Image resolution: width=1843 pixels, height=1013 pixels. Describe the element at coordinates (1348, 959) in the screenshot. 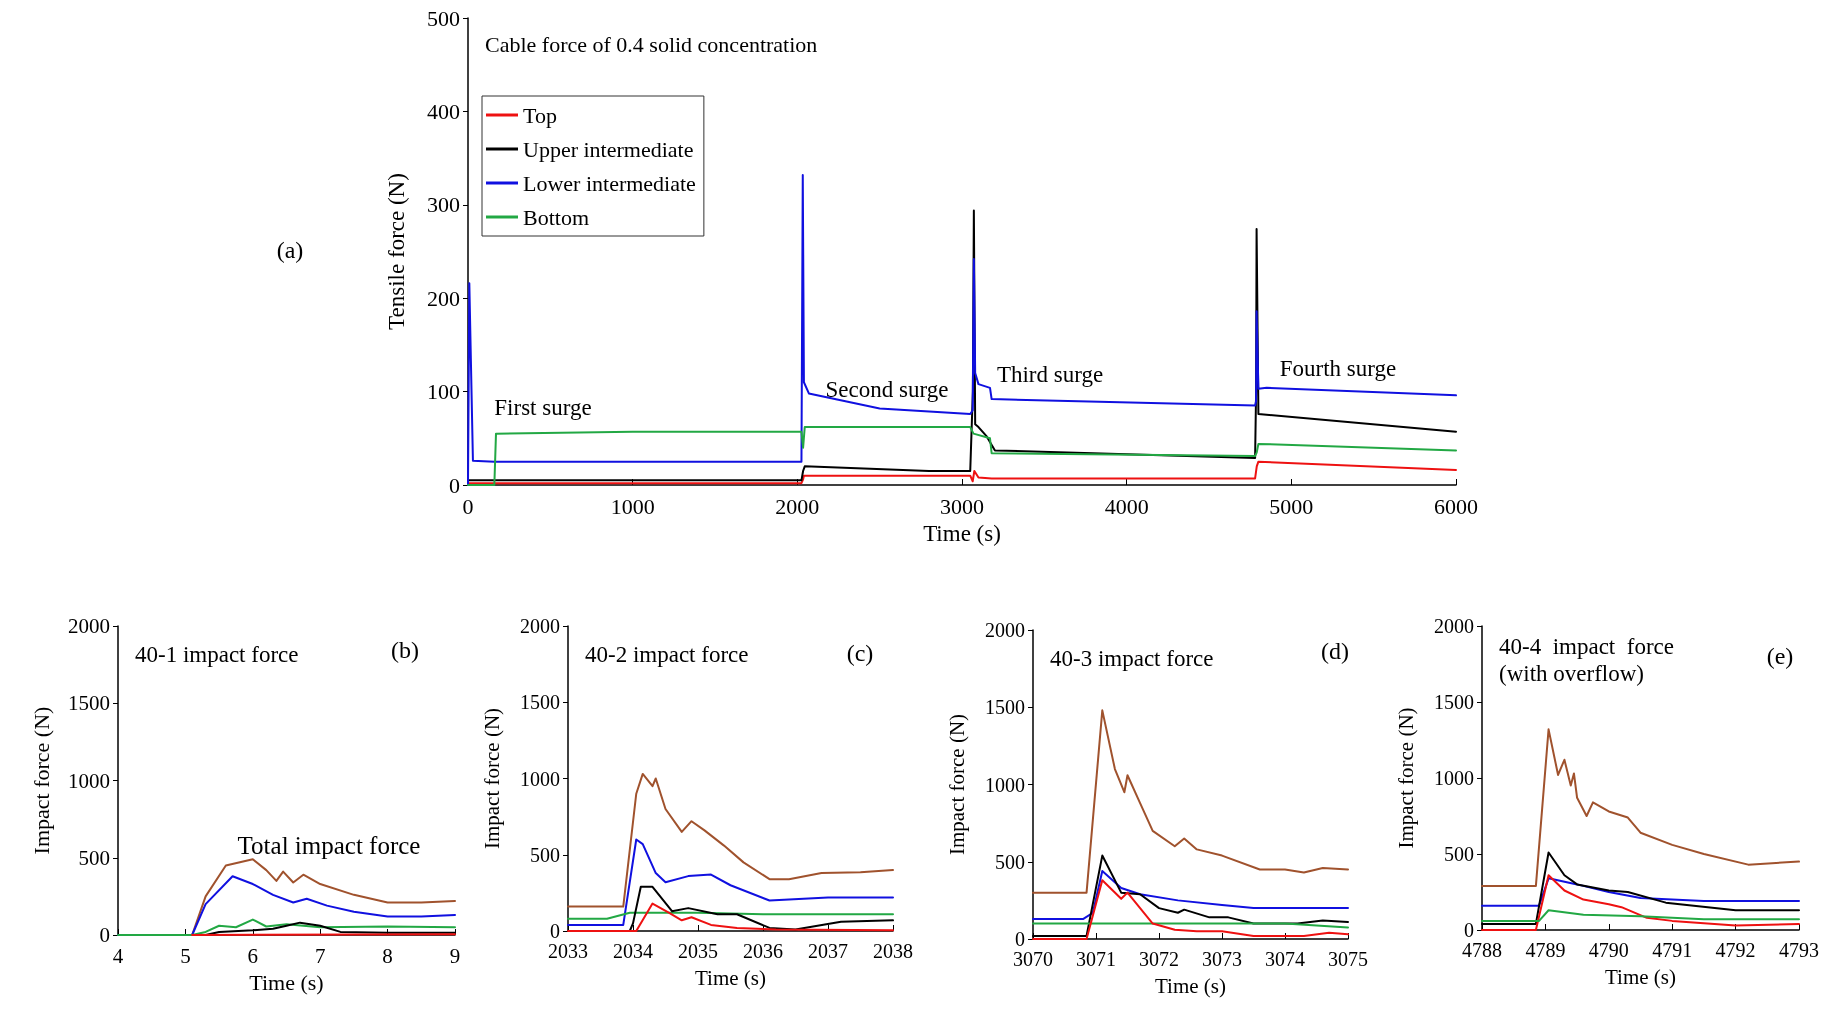

I see `x-tick-label: 3075` at that location.